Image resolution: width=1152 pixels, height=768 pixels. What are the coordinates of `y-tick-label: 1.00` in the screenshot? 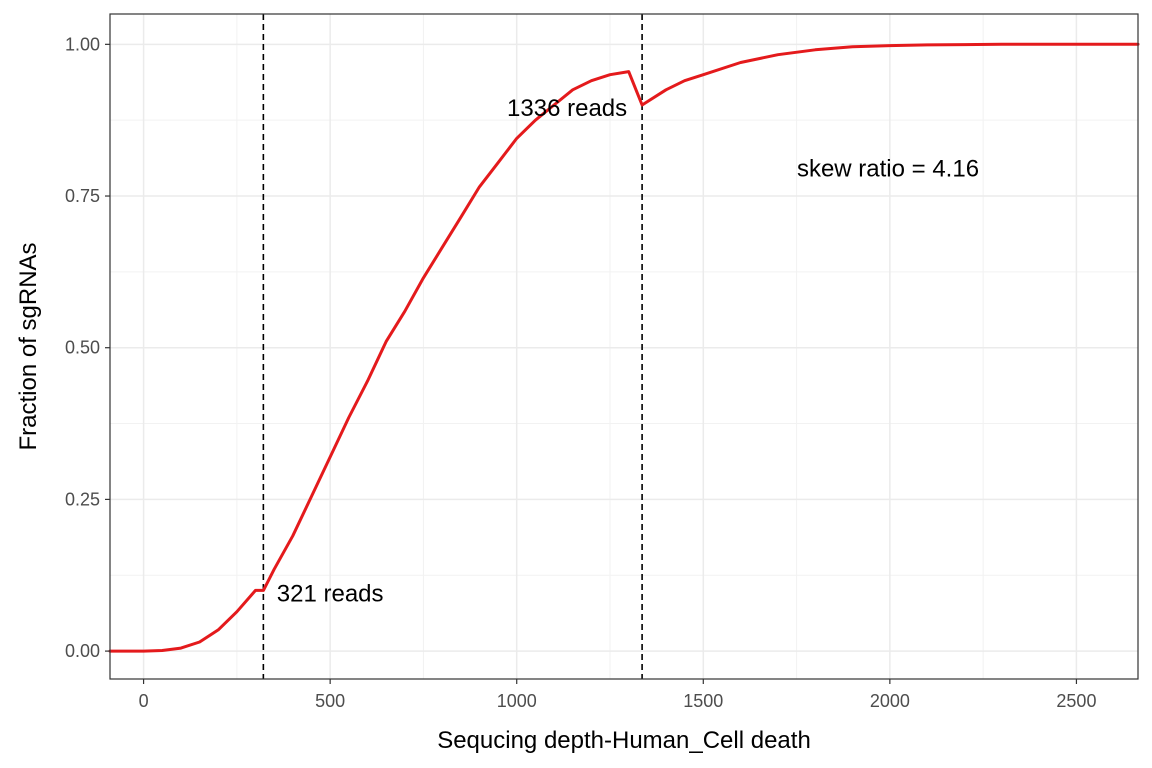 It's located at (82, 44).